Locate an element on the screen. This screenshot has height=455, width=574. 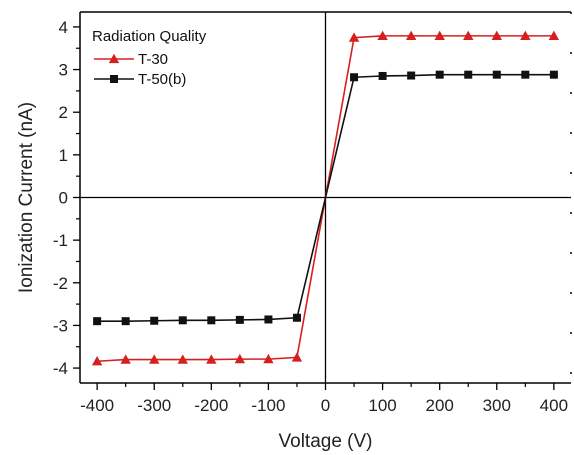
y-axis-label: Ionization Current (nA) is located at coordinates (26, 197).